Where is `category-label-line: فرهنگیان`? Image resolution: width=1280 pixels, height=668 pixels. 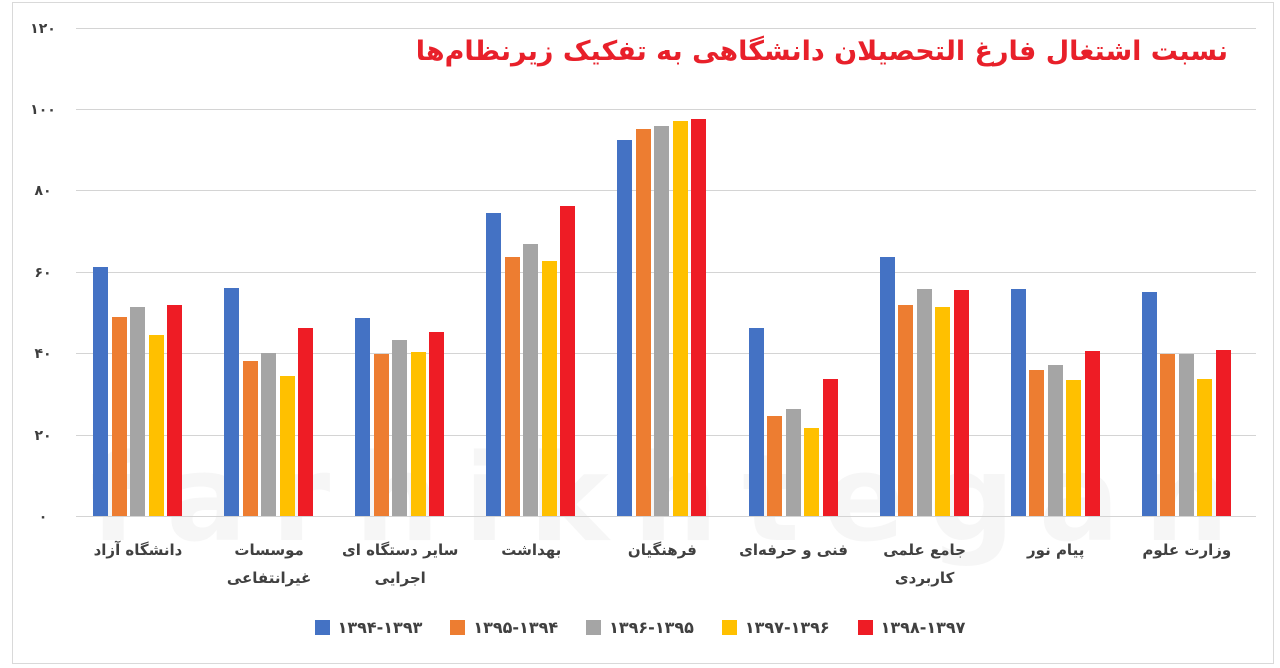
category-label-line: فرهنگیان is located at coordinates (662, 550).